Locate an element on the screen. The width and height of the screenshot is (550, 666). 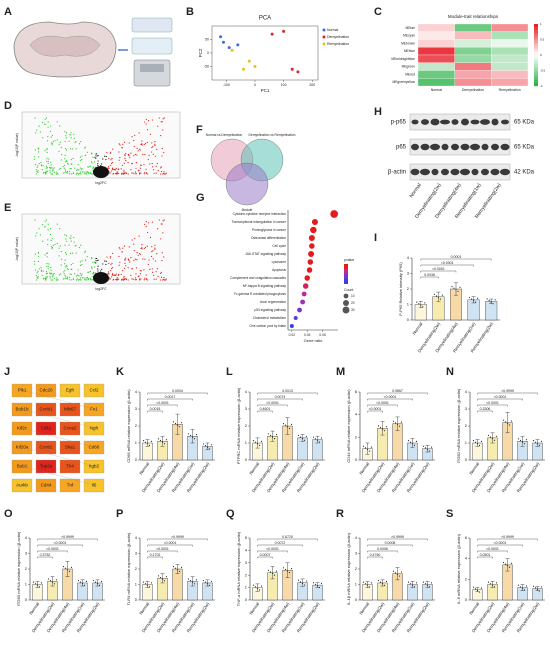
panel-label: O is located at coordinates (8, 514).